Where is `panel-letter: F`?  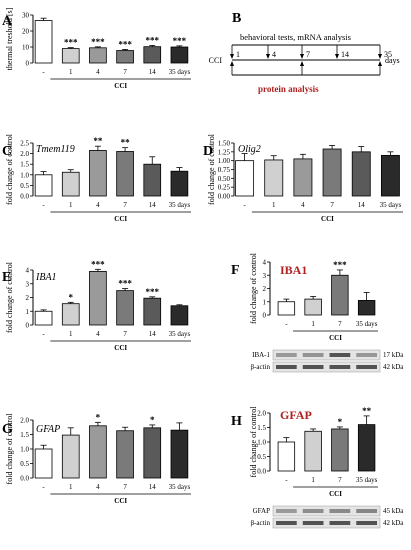
panel-letter: F is located at coordinates (235, 270).